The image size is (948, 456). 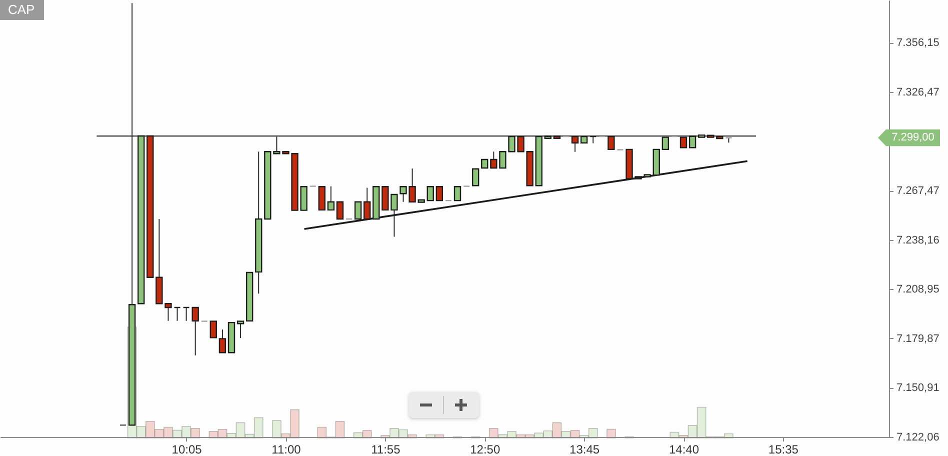 I want to click on y-tick-label: 7.238,16, so click(x=918, y=240).